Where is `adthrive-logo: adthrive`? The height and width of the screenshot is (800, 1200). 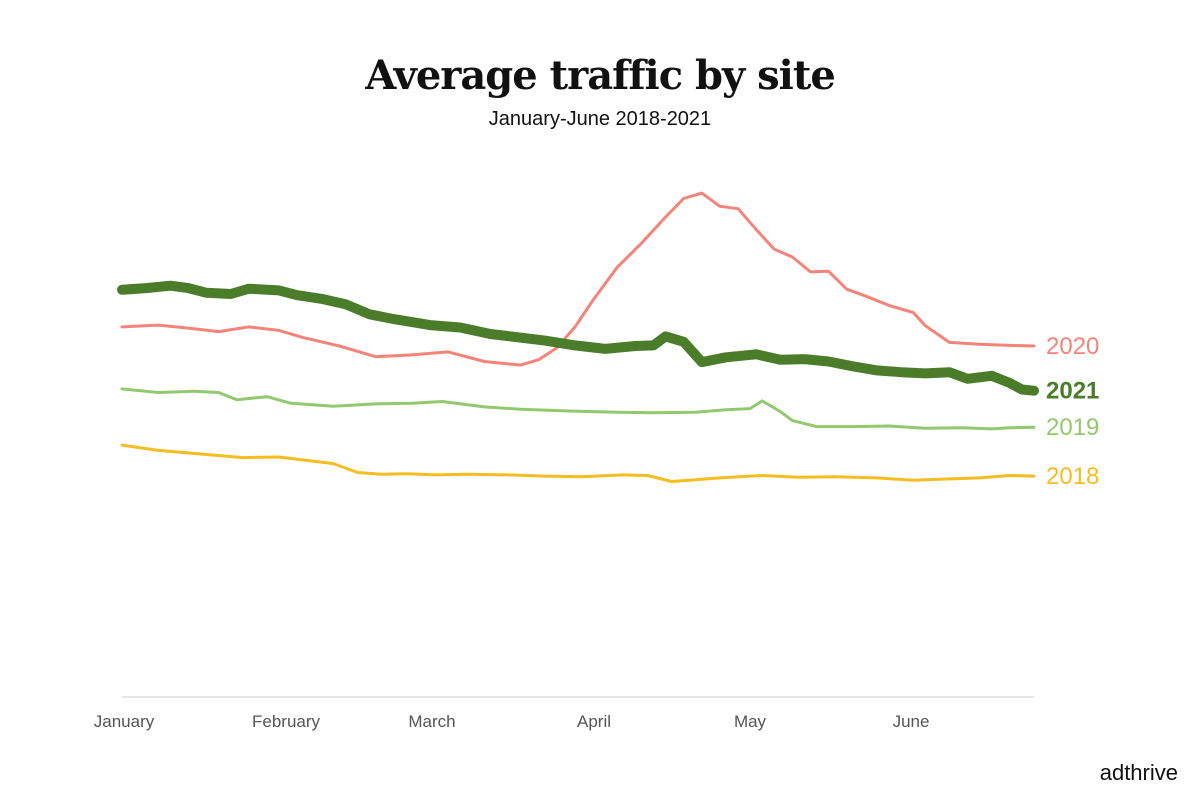 adthrive-logo: adthrive is located at coordinates (1138, 772).